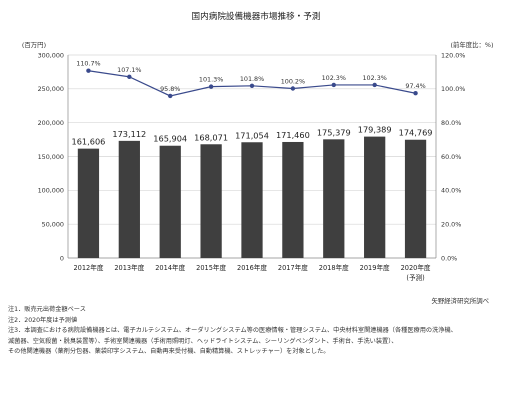 The image size is (513, 400). What do you see at coordinates (415, 86) in the screenshot?
I see `line-value-label: 97.4%` at bounding box center [415, 86].